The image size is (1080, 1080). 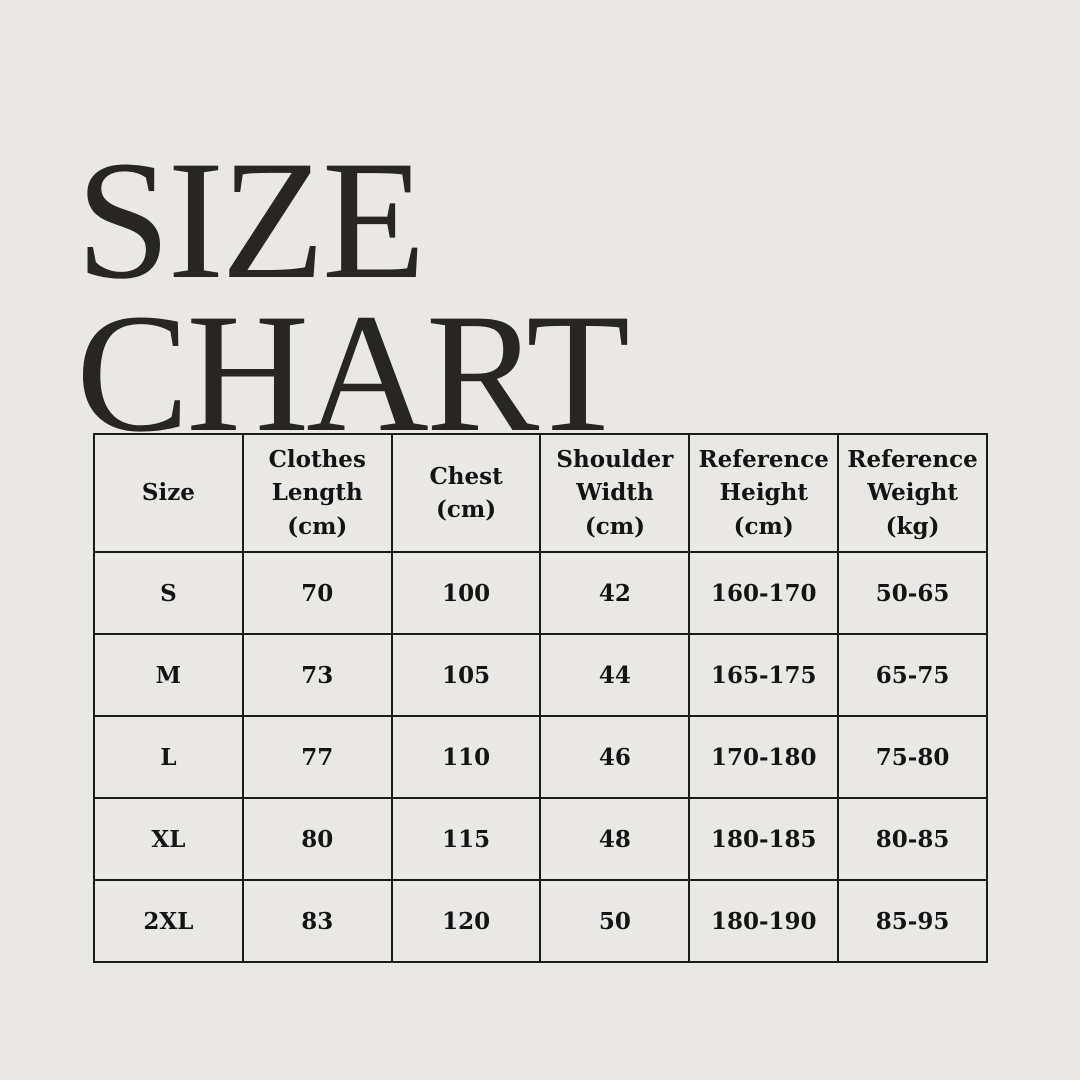 I want to click on column-header-reference-height: Reference Height (cm), so click(x=764, y=493).